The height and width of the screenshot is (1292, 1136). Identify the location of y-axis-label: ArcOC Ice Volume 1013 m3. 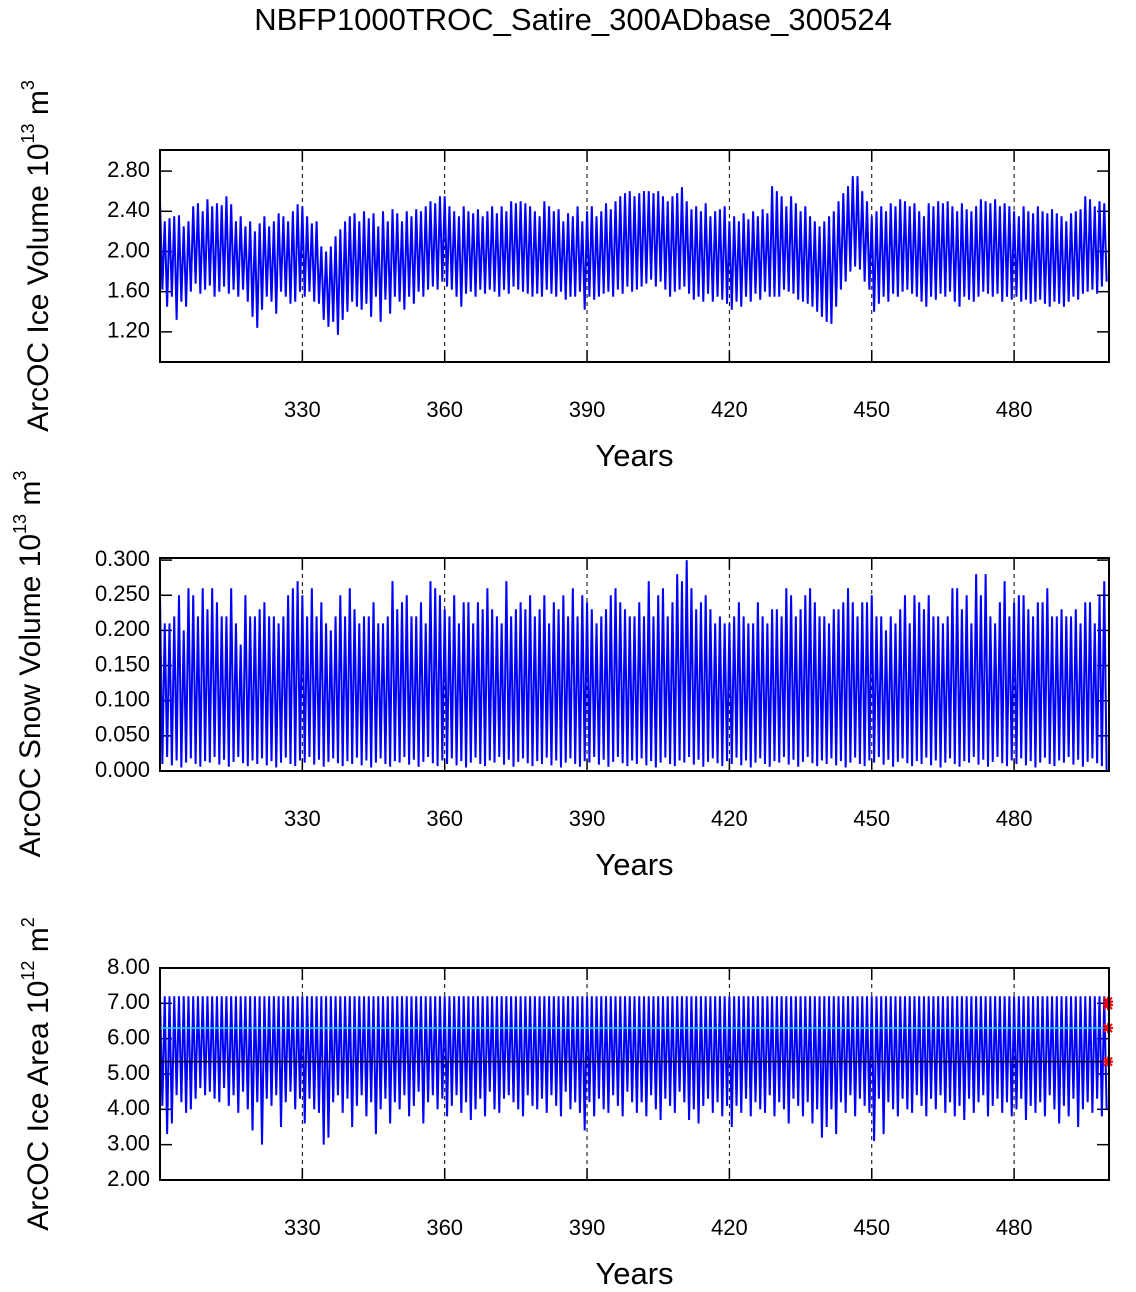
(36, 256).